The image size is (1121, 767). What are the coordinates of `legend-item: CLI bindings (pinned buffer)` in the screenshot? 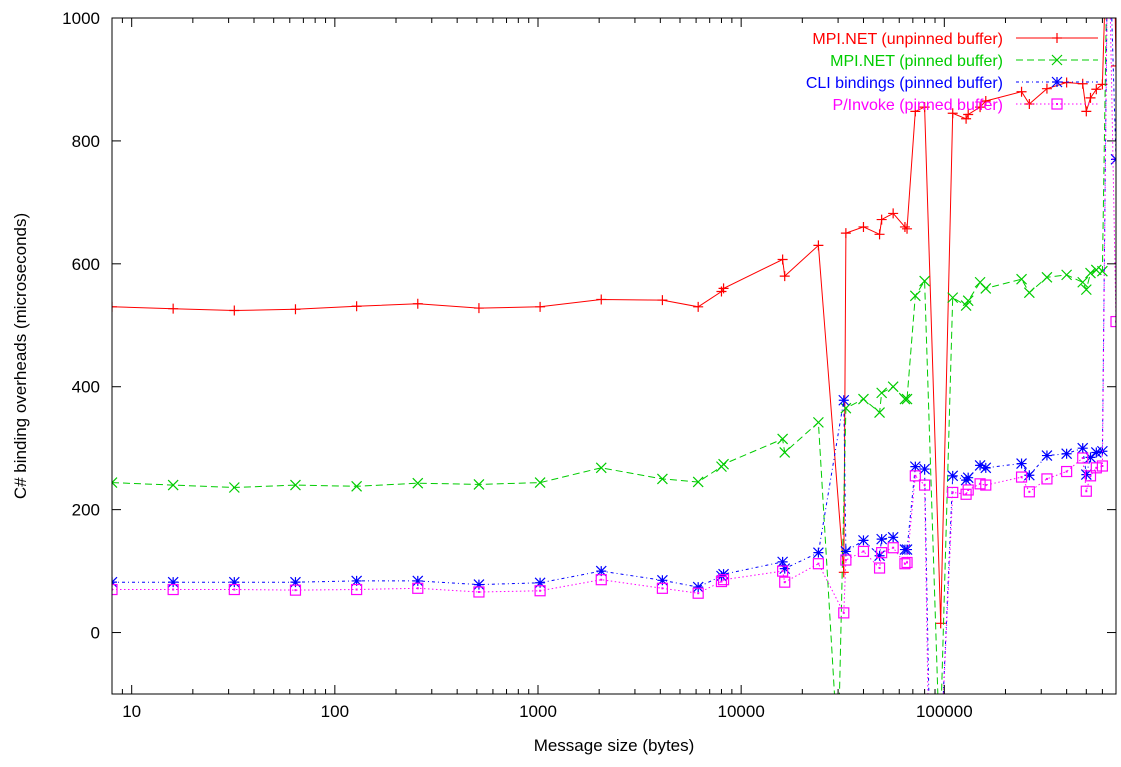 It's located at (952, 83).